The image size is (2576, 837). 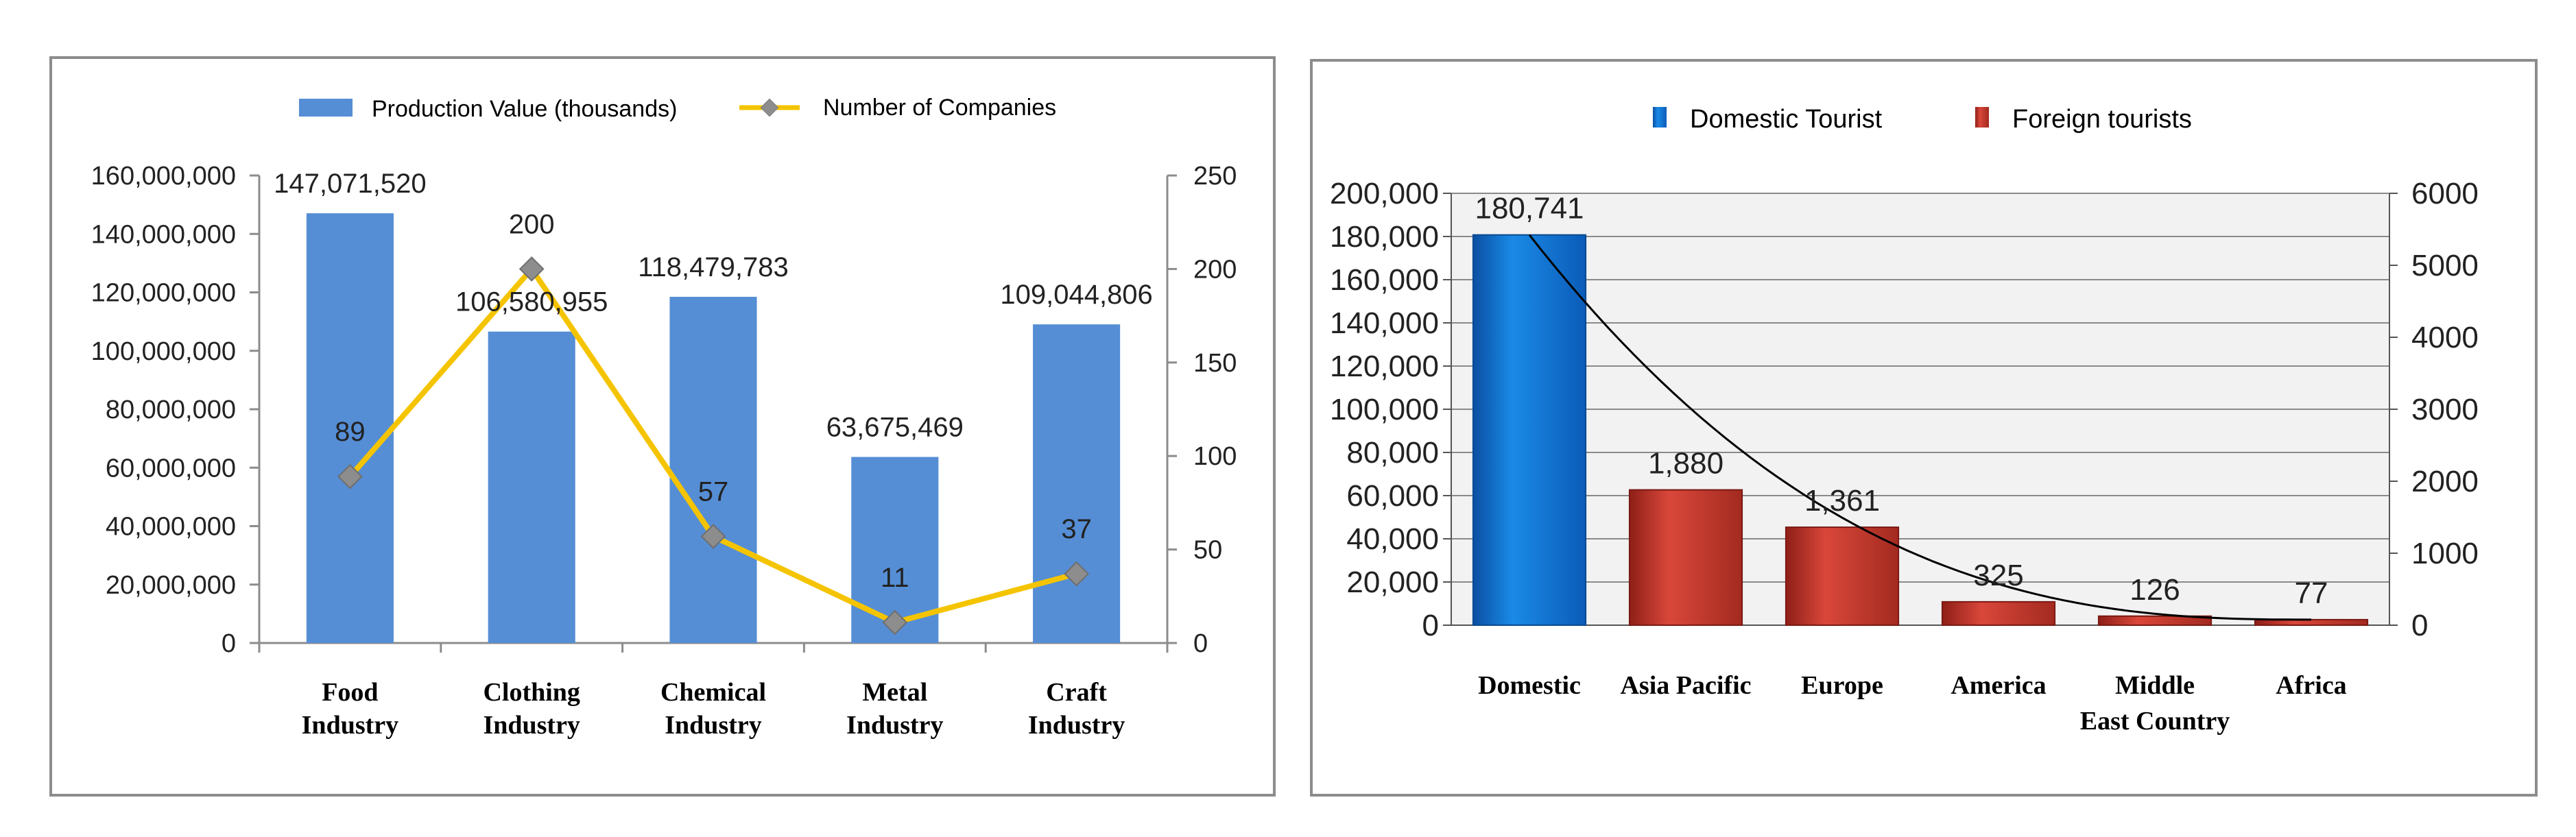 I want to click on foreign-value-label: 325, so click(x=1998, y=575).